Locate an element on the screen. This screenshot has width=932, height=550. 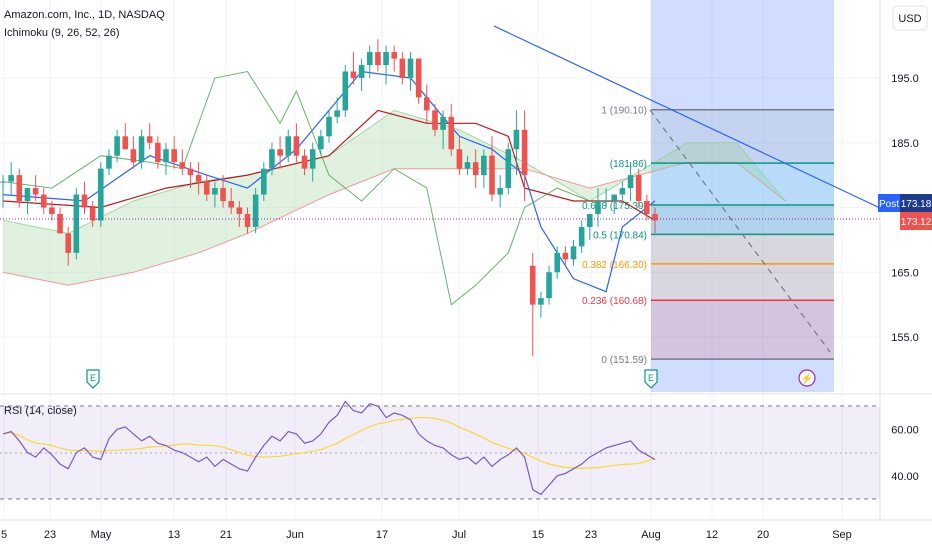
rsi-tick-label: 60.00 is located at coordinates (905, 430).